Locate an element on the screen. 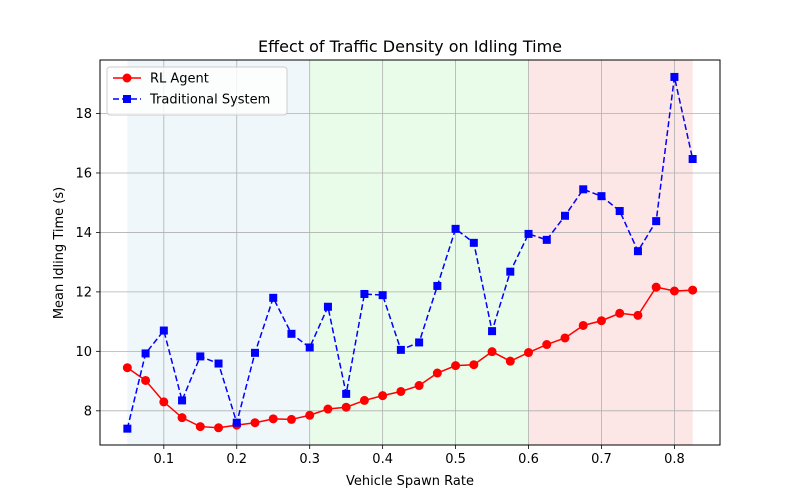  y-tick-label: 12 is located at coordinates (83, 292).